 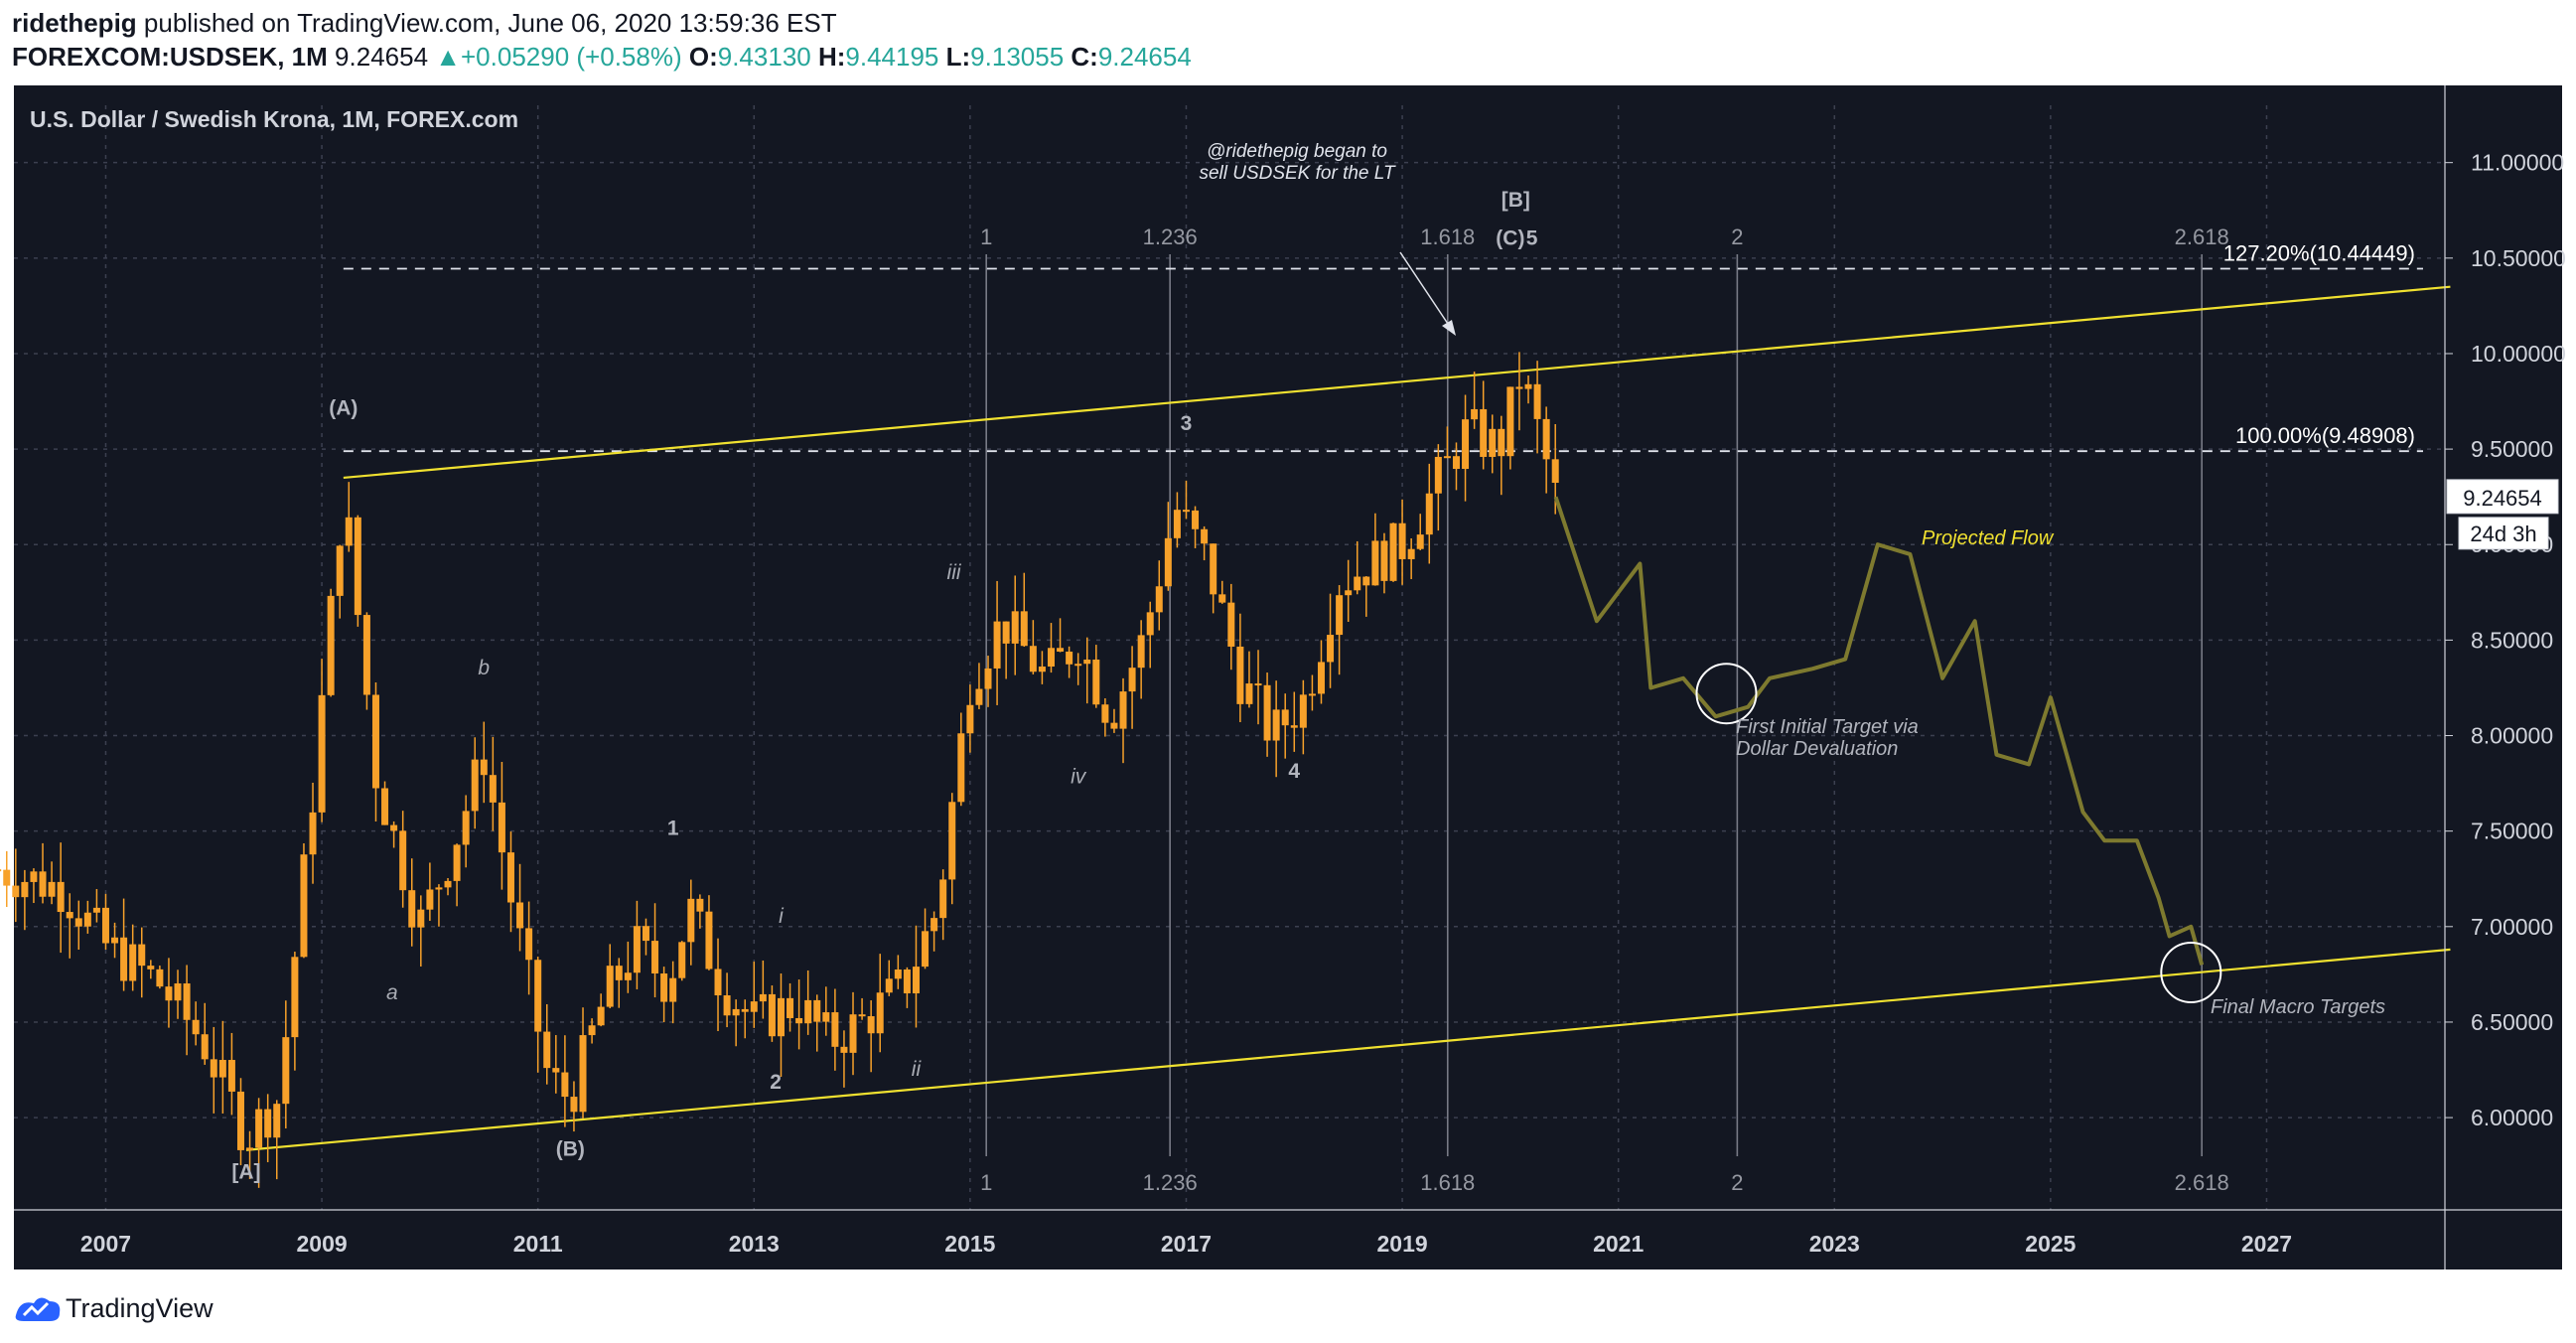 What do you see at coordinates (1187, 423) in the screenshot?
I see `wave-label: 3` at bounding box center [1187, 423].